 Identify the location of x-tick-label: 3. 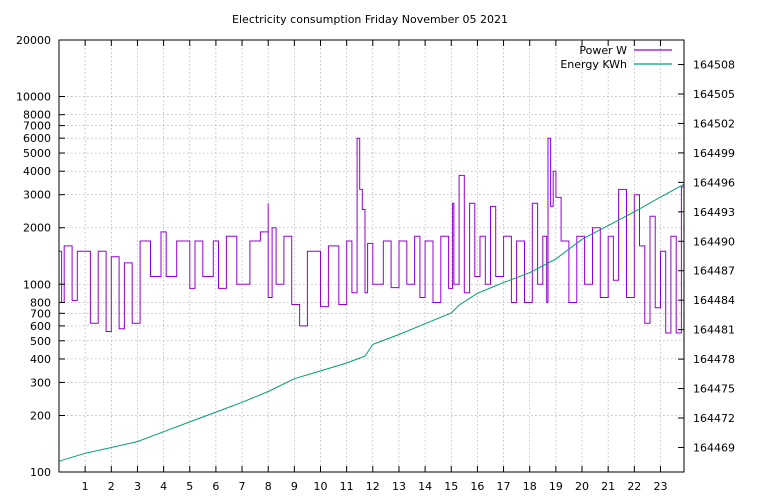
(137, 486).